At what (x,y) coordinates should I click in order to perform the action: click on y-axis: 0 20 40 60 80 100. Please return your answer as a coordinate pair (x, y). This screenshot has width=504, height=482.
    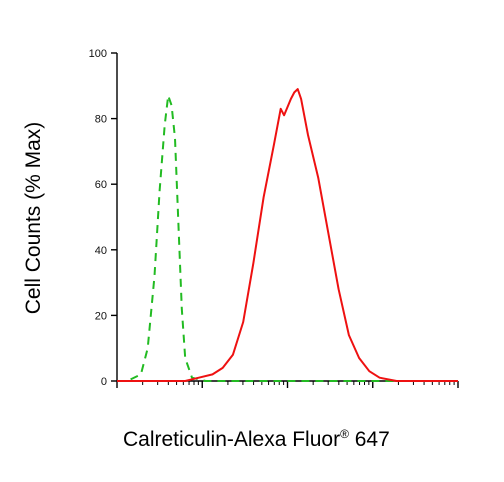
    Looking at the image, I should click on (103, 218).